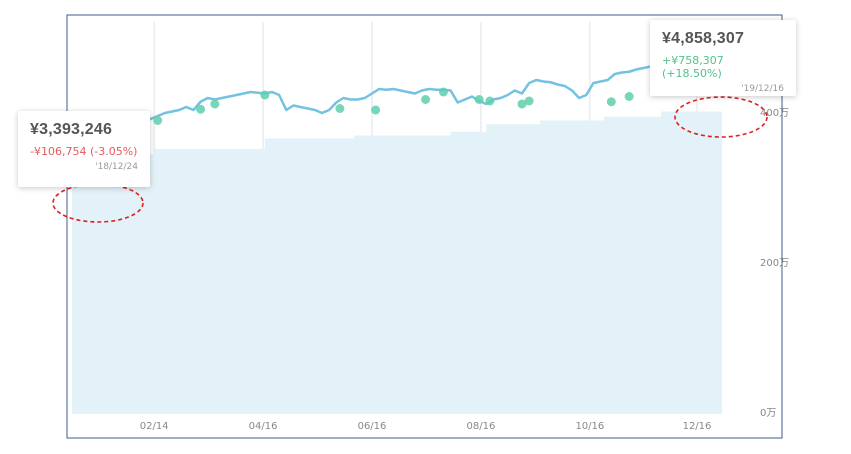 Image resolution: width=851 pixels, height=454 pixels. I want to click on x-tick-label: 04/16, so click(263, 426).